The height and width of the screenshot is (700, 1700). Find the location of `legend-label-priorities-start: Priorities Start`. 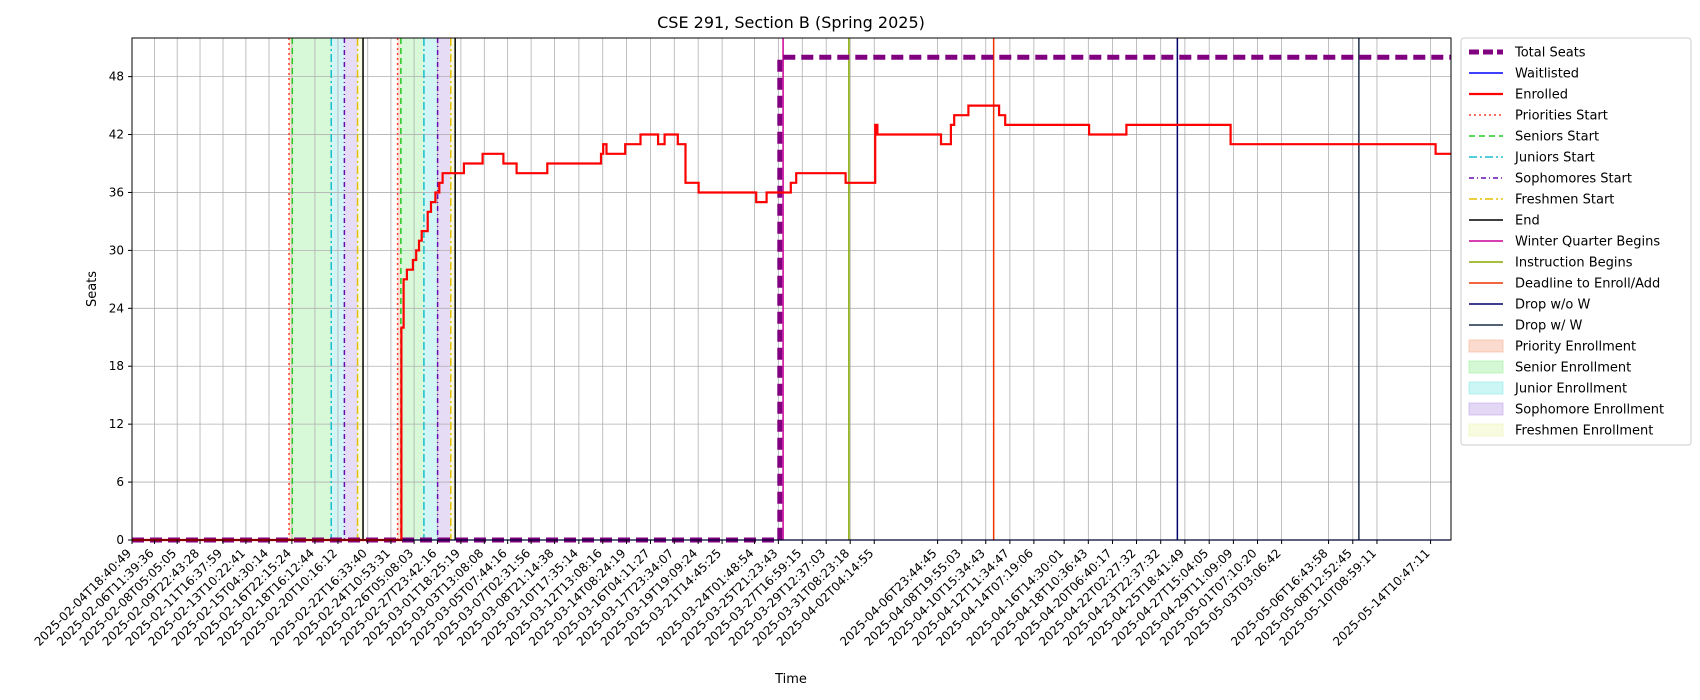

legend-label-priorities-start: Priorities Start is located at coordinates (1561, 116).